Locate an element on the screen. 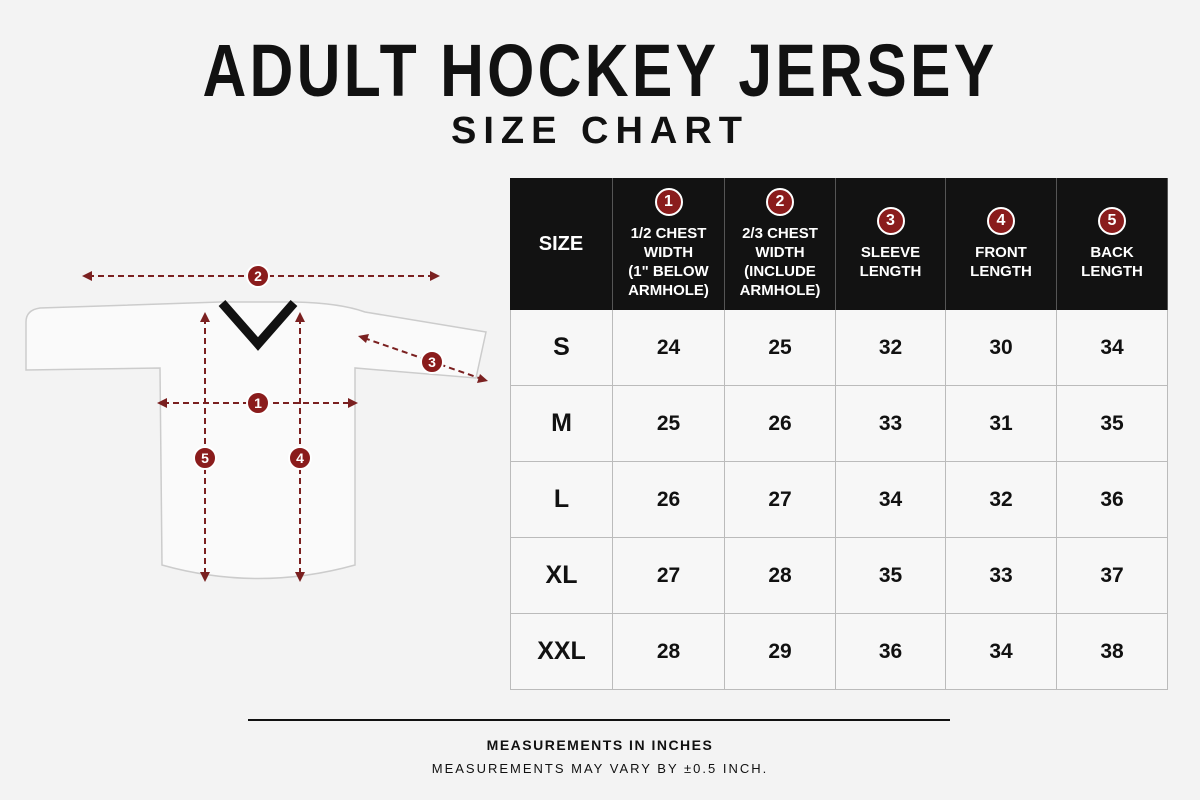 Image resolution: width=1200 pixels, height=800 pixels. size-cell: S is located at coordinates (561, 348).